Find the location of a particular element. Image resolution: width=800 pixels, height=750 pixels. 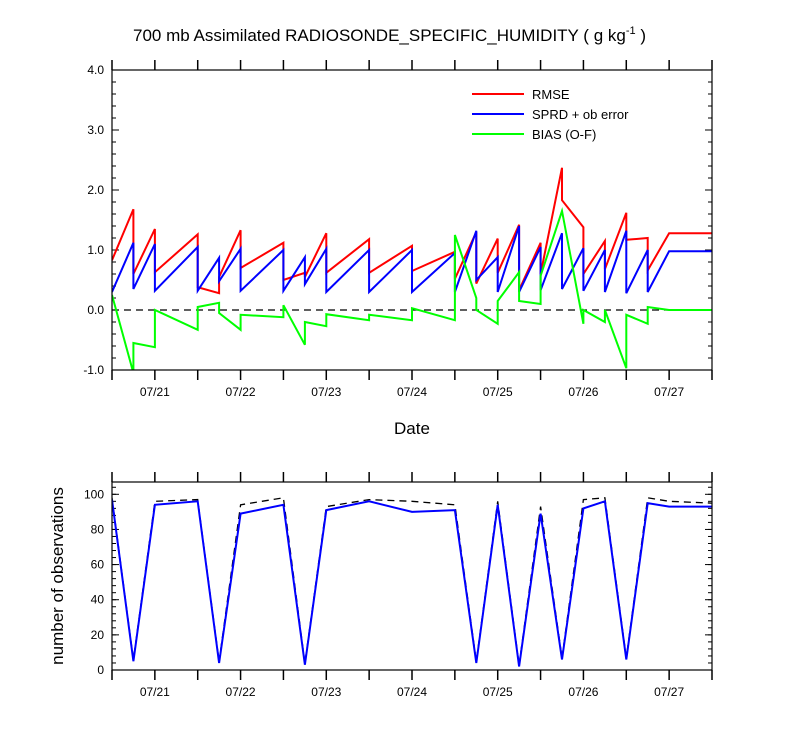

y-tick-label: 80 is located at coordinates (98, 529).